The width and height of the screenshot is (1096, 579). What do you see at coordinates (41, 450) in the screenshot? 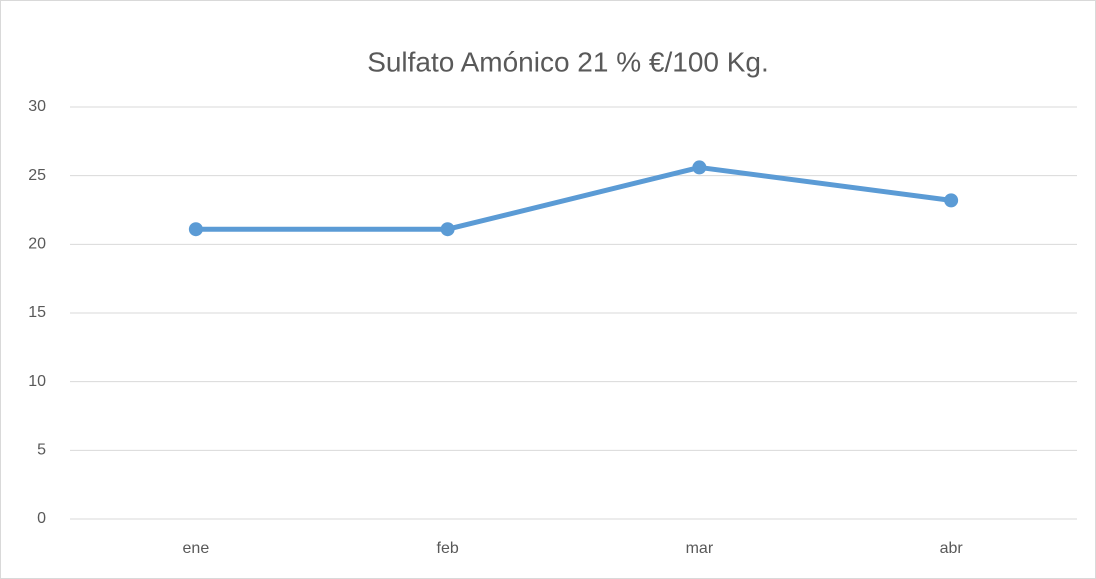
I see `y-tick-label: 5` at bounding box center [41, 450].